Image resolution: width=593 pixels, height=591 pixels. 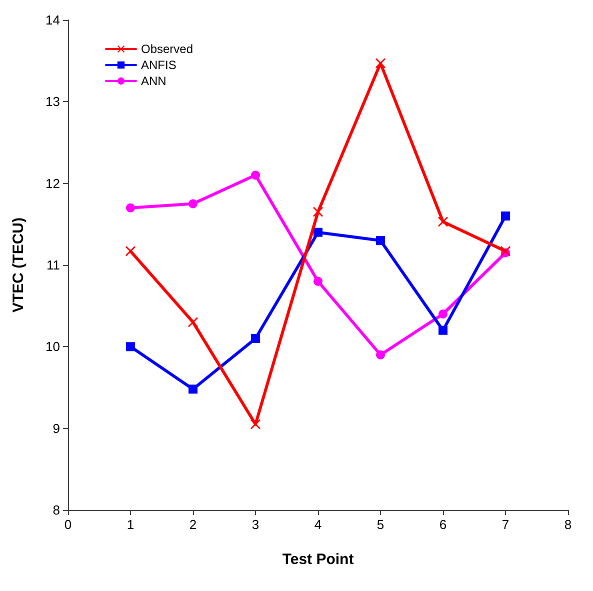 What do you see at coordinates (443, 524) in the screenshot?
I see `x-tick-label: 6` at bounding box center [443, 524].